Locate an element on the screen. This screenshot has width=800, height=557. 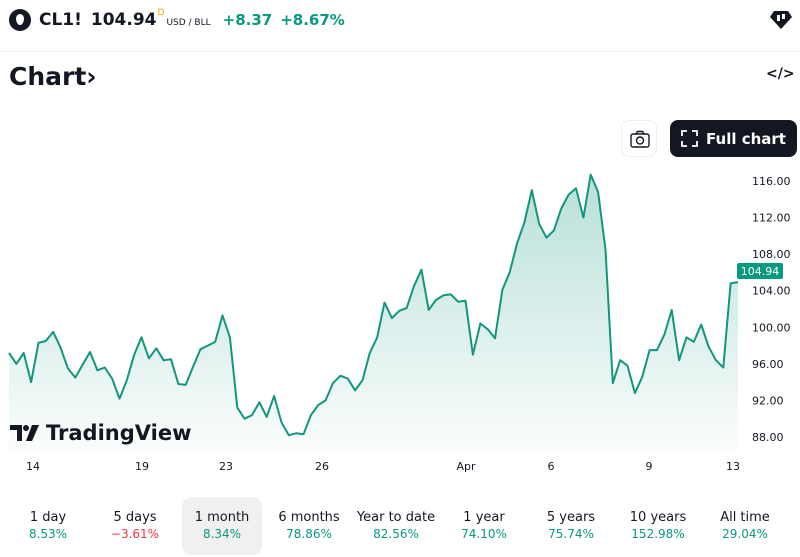
camera-icon is located at coordinates (640, 139).